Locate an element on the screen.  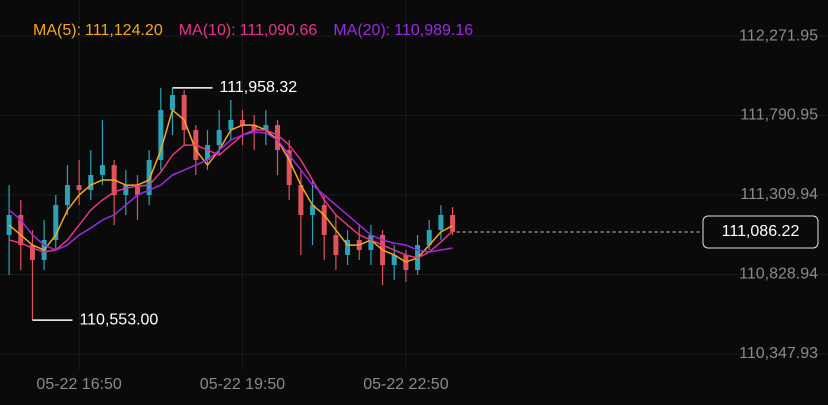
annotation-label: 110,553.00 is located at coordinates (118, 319).